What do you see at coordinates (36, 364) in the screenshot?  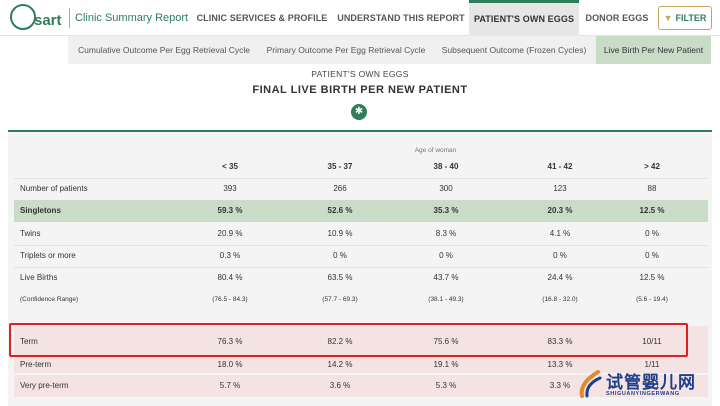 I see `row-label: Pre-term` at bounding box center [36, 364].